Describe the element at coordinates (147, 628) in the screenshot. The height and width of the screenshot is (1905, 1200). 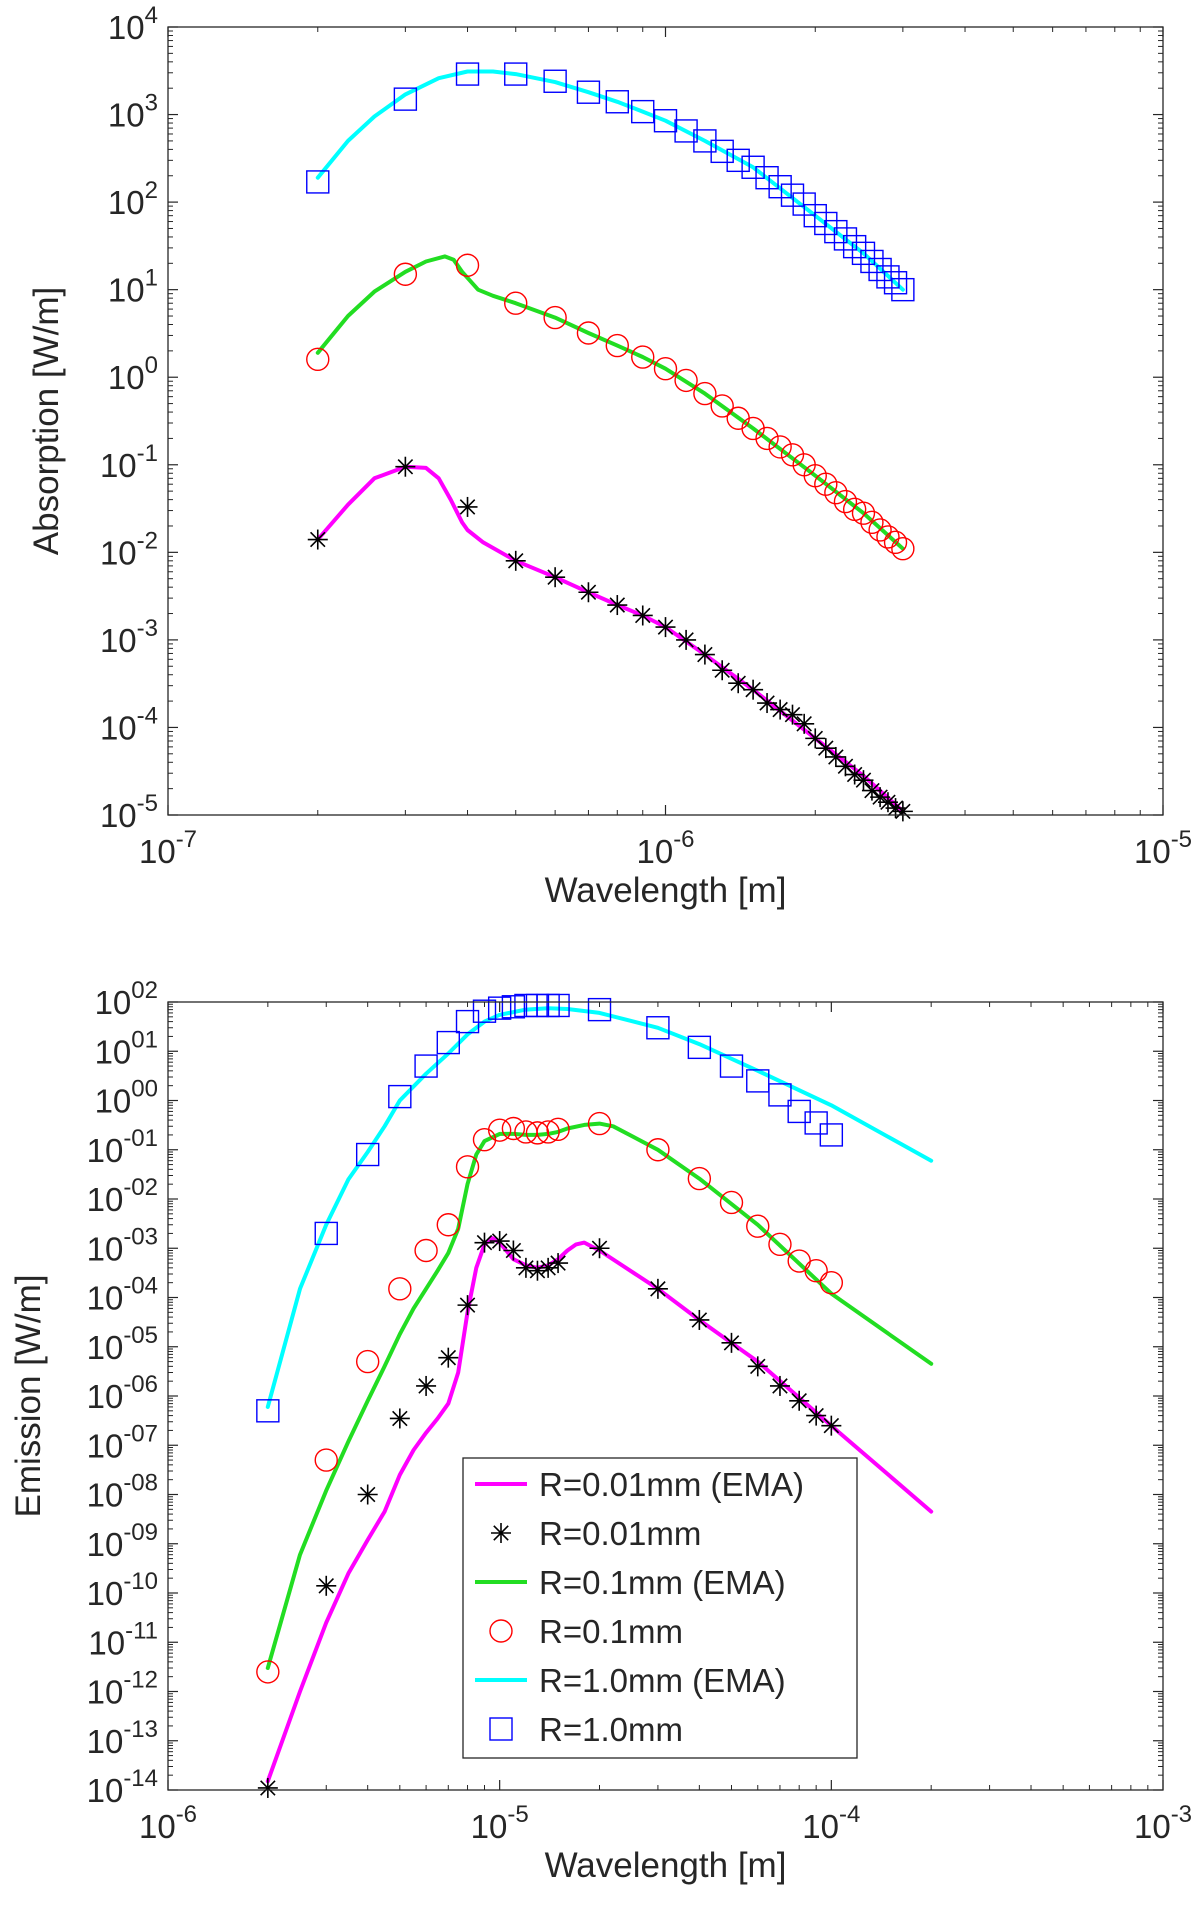
I see `y-tick-exponent: -3` at that location.